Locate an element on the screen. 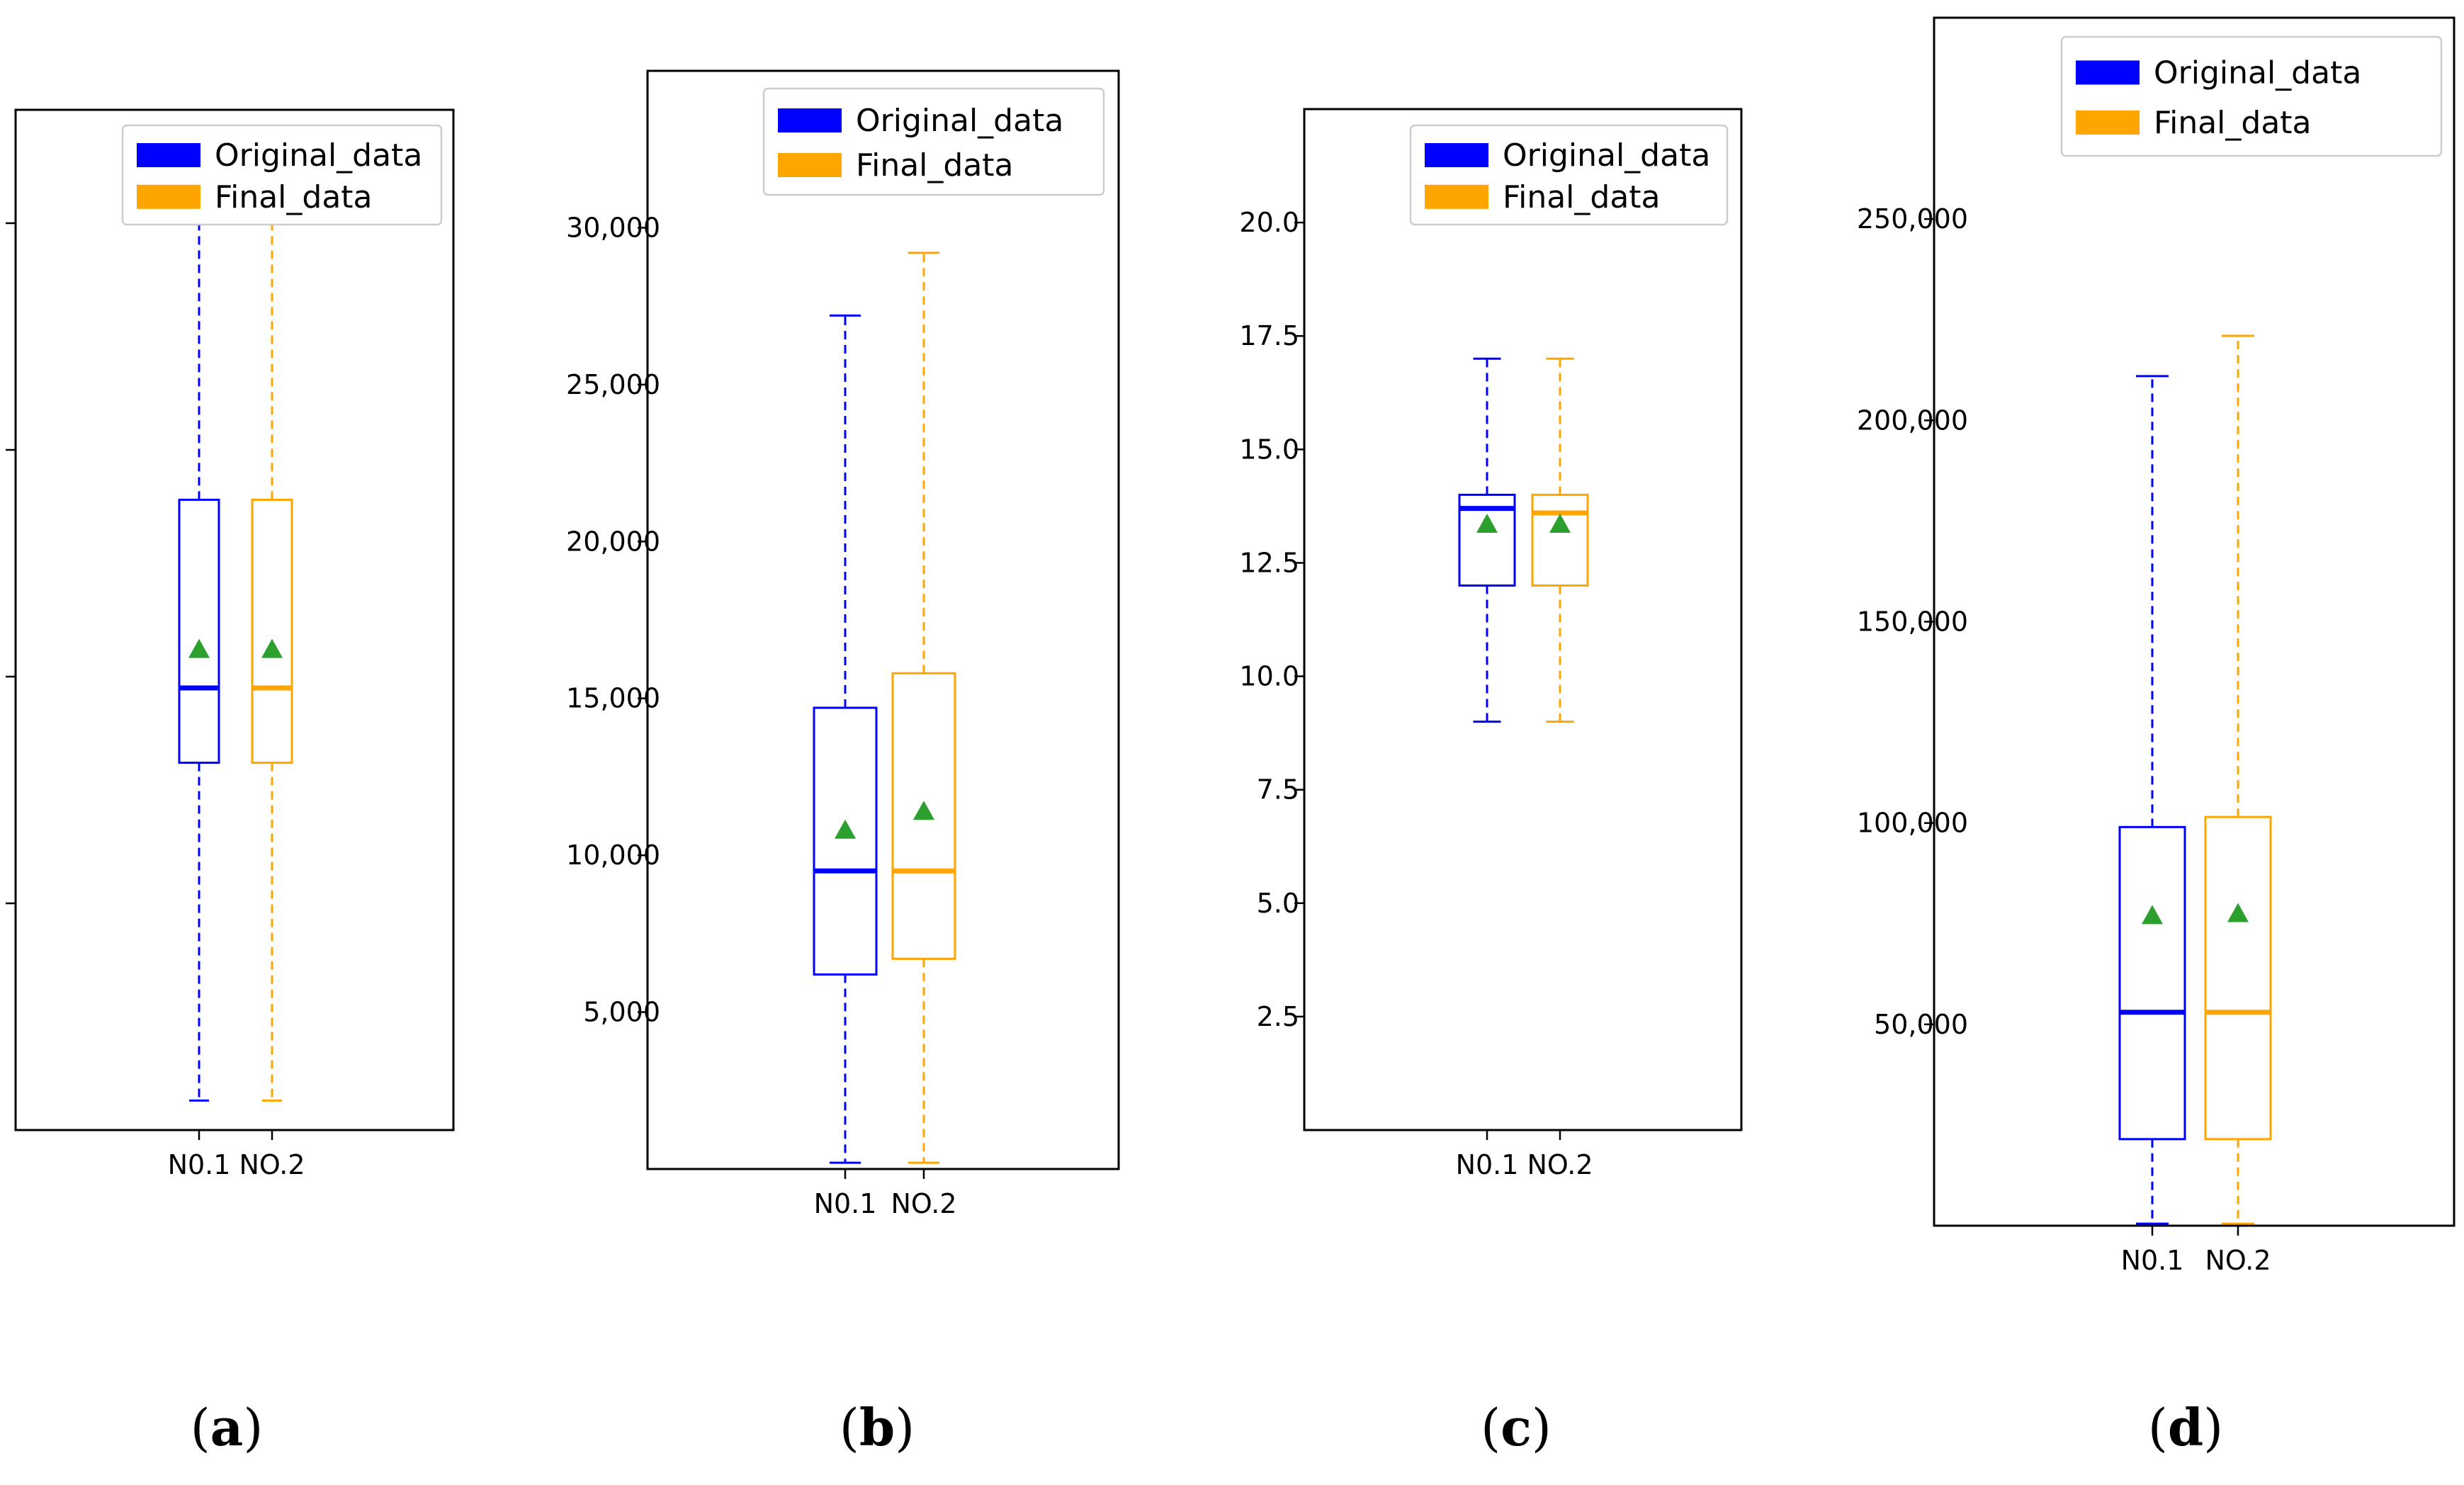  y-tick-label: 25,000 is located at coordinates (613, 384).